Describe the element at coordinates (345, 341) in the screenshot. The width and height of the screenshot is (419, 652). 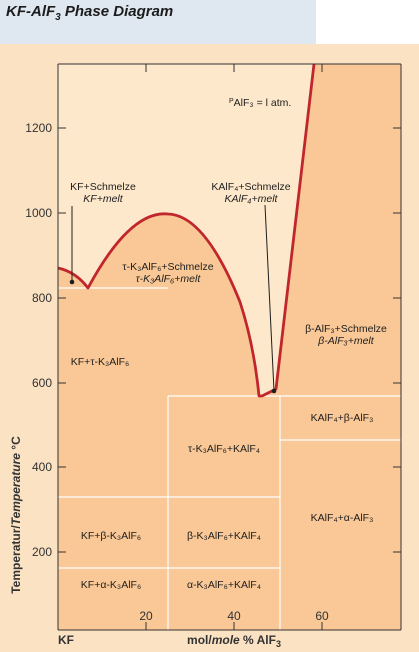
I see `label-beta-alf3-melt: β-AlF₃+melt` at that location.